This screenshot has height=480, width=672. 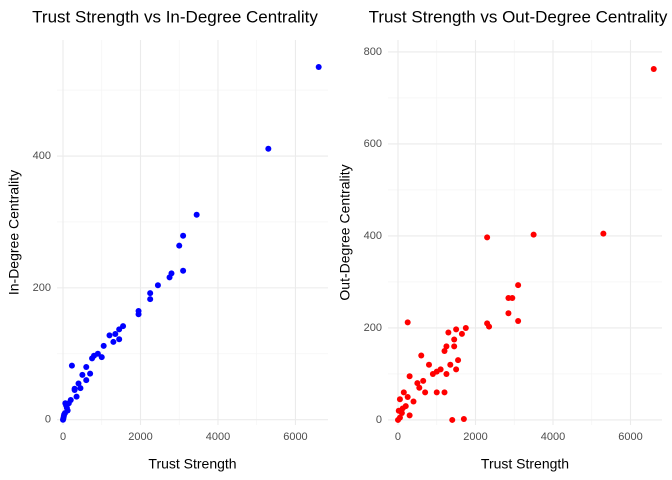 I want to click on y-axis-label: In-Degree Centrality, so click(x=14, y=232).